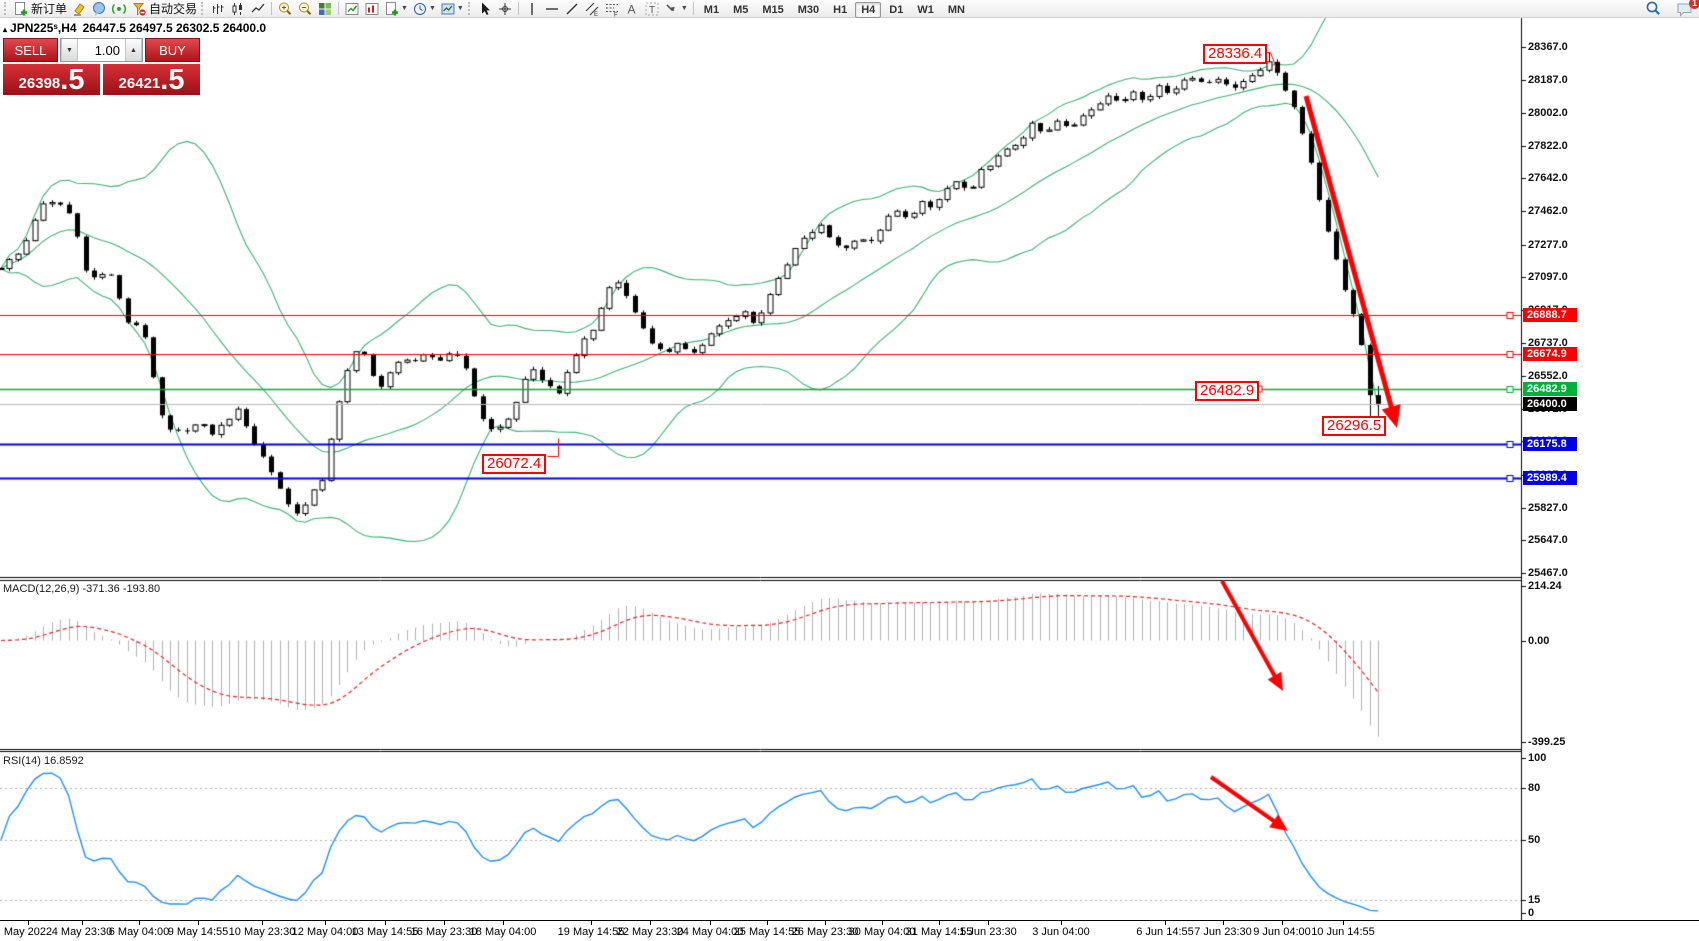  I want to click on timeframe-button-W1: W1, so click(925, 9).